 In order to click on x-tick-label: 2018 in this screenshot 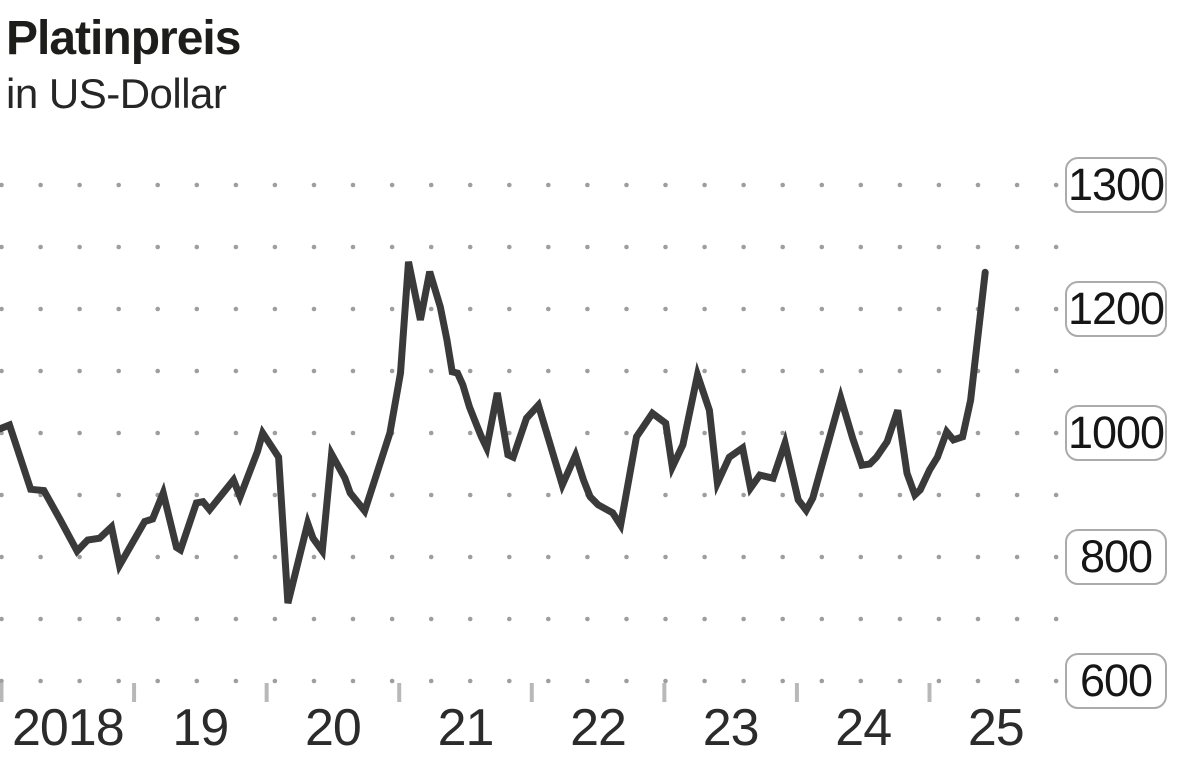, I will do `click(68, 728)`.